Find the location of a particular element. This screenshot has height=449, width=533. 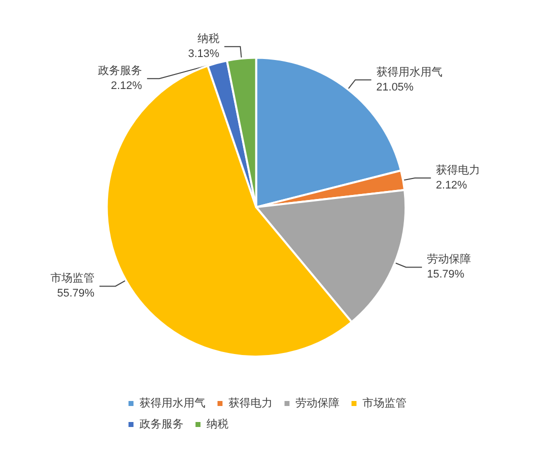

slice-label: 市场监管 is located at coordinates (72, 278).